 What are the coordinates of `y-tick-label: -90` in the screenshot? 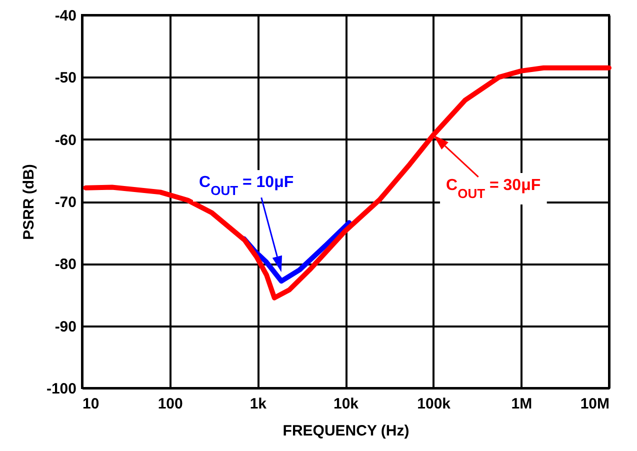 It's located at (65, 327).